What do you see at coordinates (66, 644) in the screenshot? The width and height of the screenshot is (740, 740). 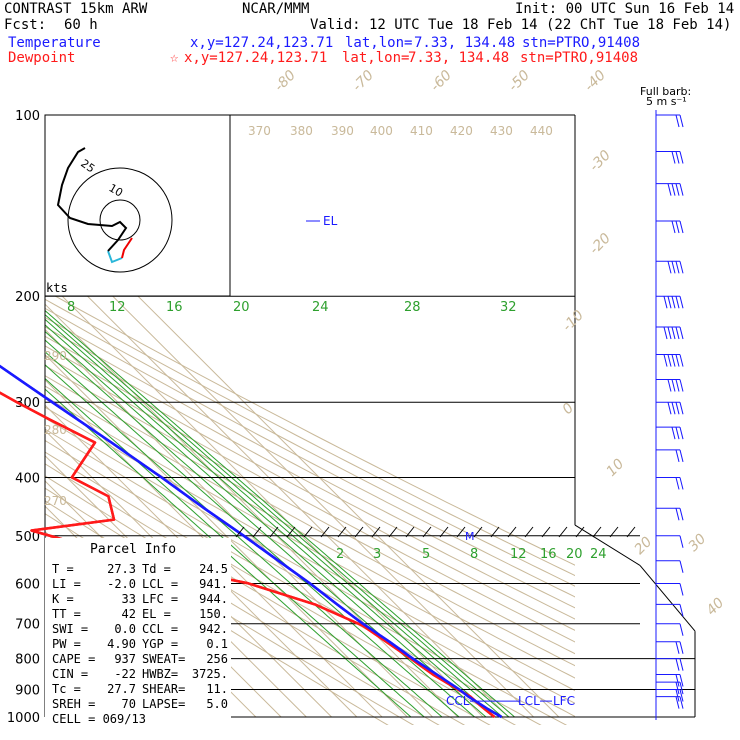 I see `parcel-info-key: PW =` at bounding box center [66, 644].